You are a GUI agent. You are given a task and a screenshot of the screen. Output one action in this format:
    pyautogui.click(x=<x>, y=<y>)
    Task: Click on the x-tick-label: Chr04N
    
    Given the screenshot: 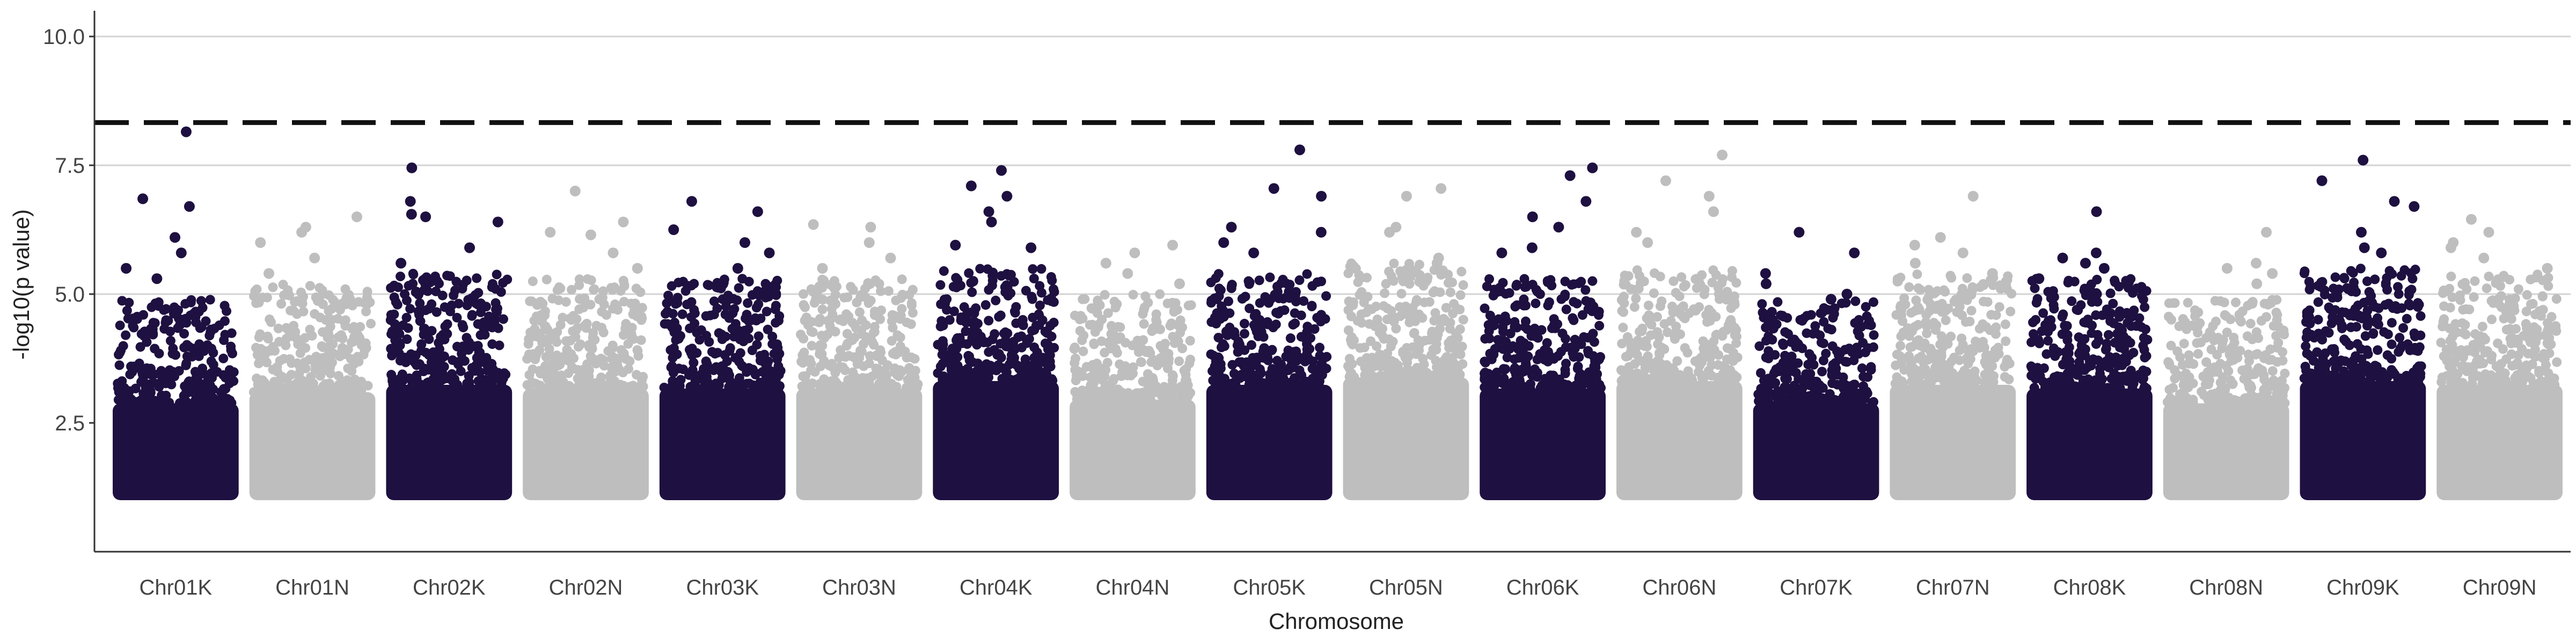 What is the action you would take?
    pyautogui.click(x=1132, y=587)
    